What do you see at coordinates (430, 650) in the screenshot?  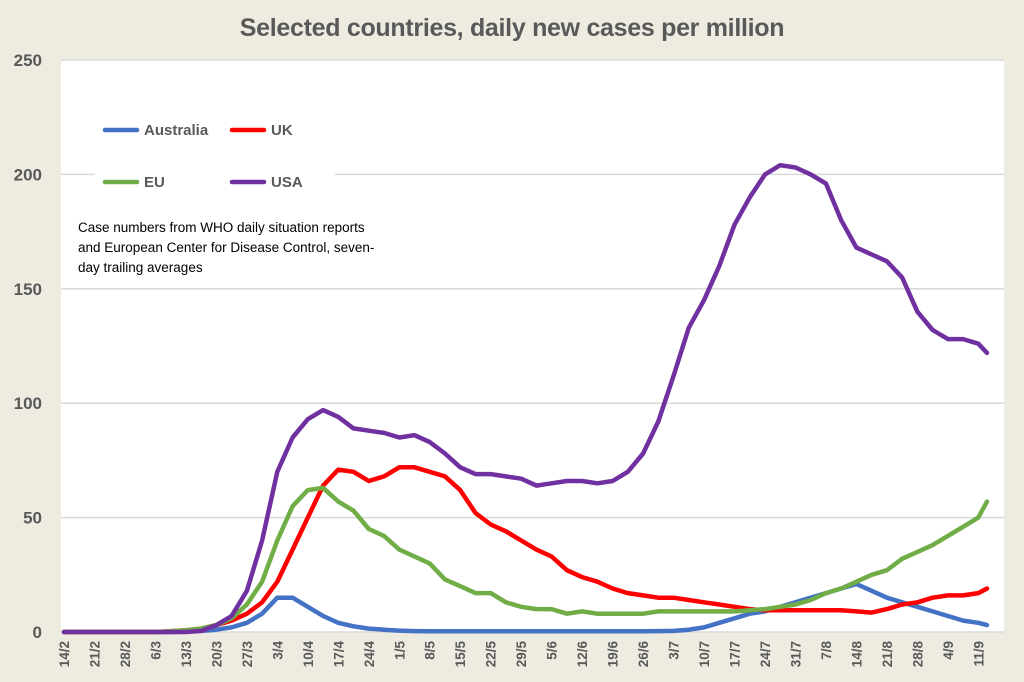 I see `x-tick-label: 8/5` at bounding box center [430, 650].